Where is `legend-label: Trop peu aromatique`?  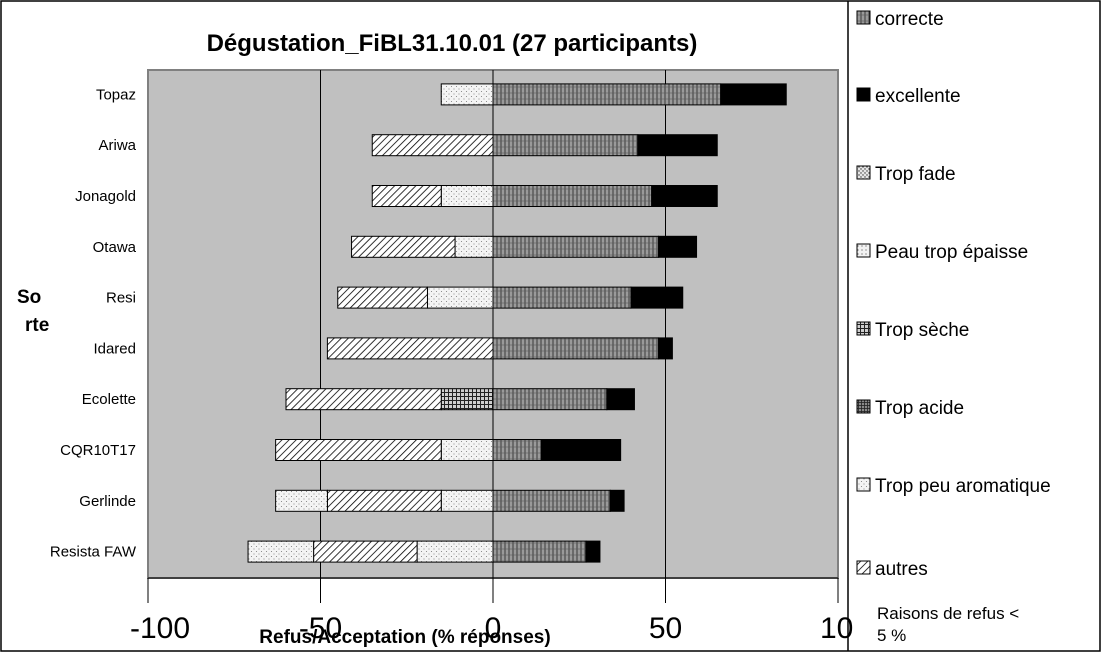 legend-label: Trop peu aromatique is located at coordinates (963, 486).